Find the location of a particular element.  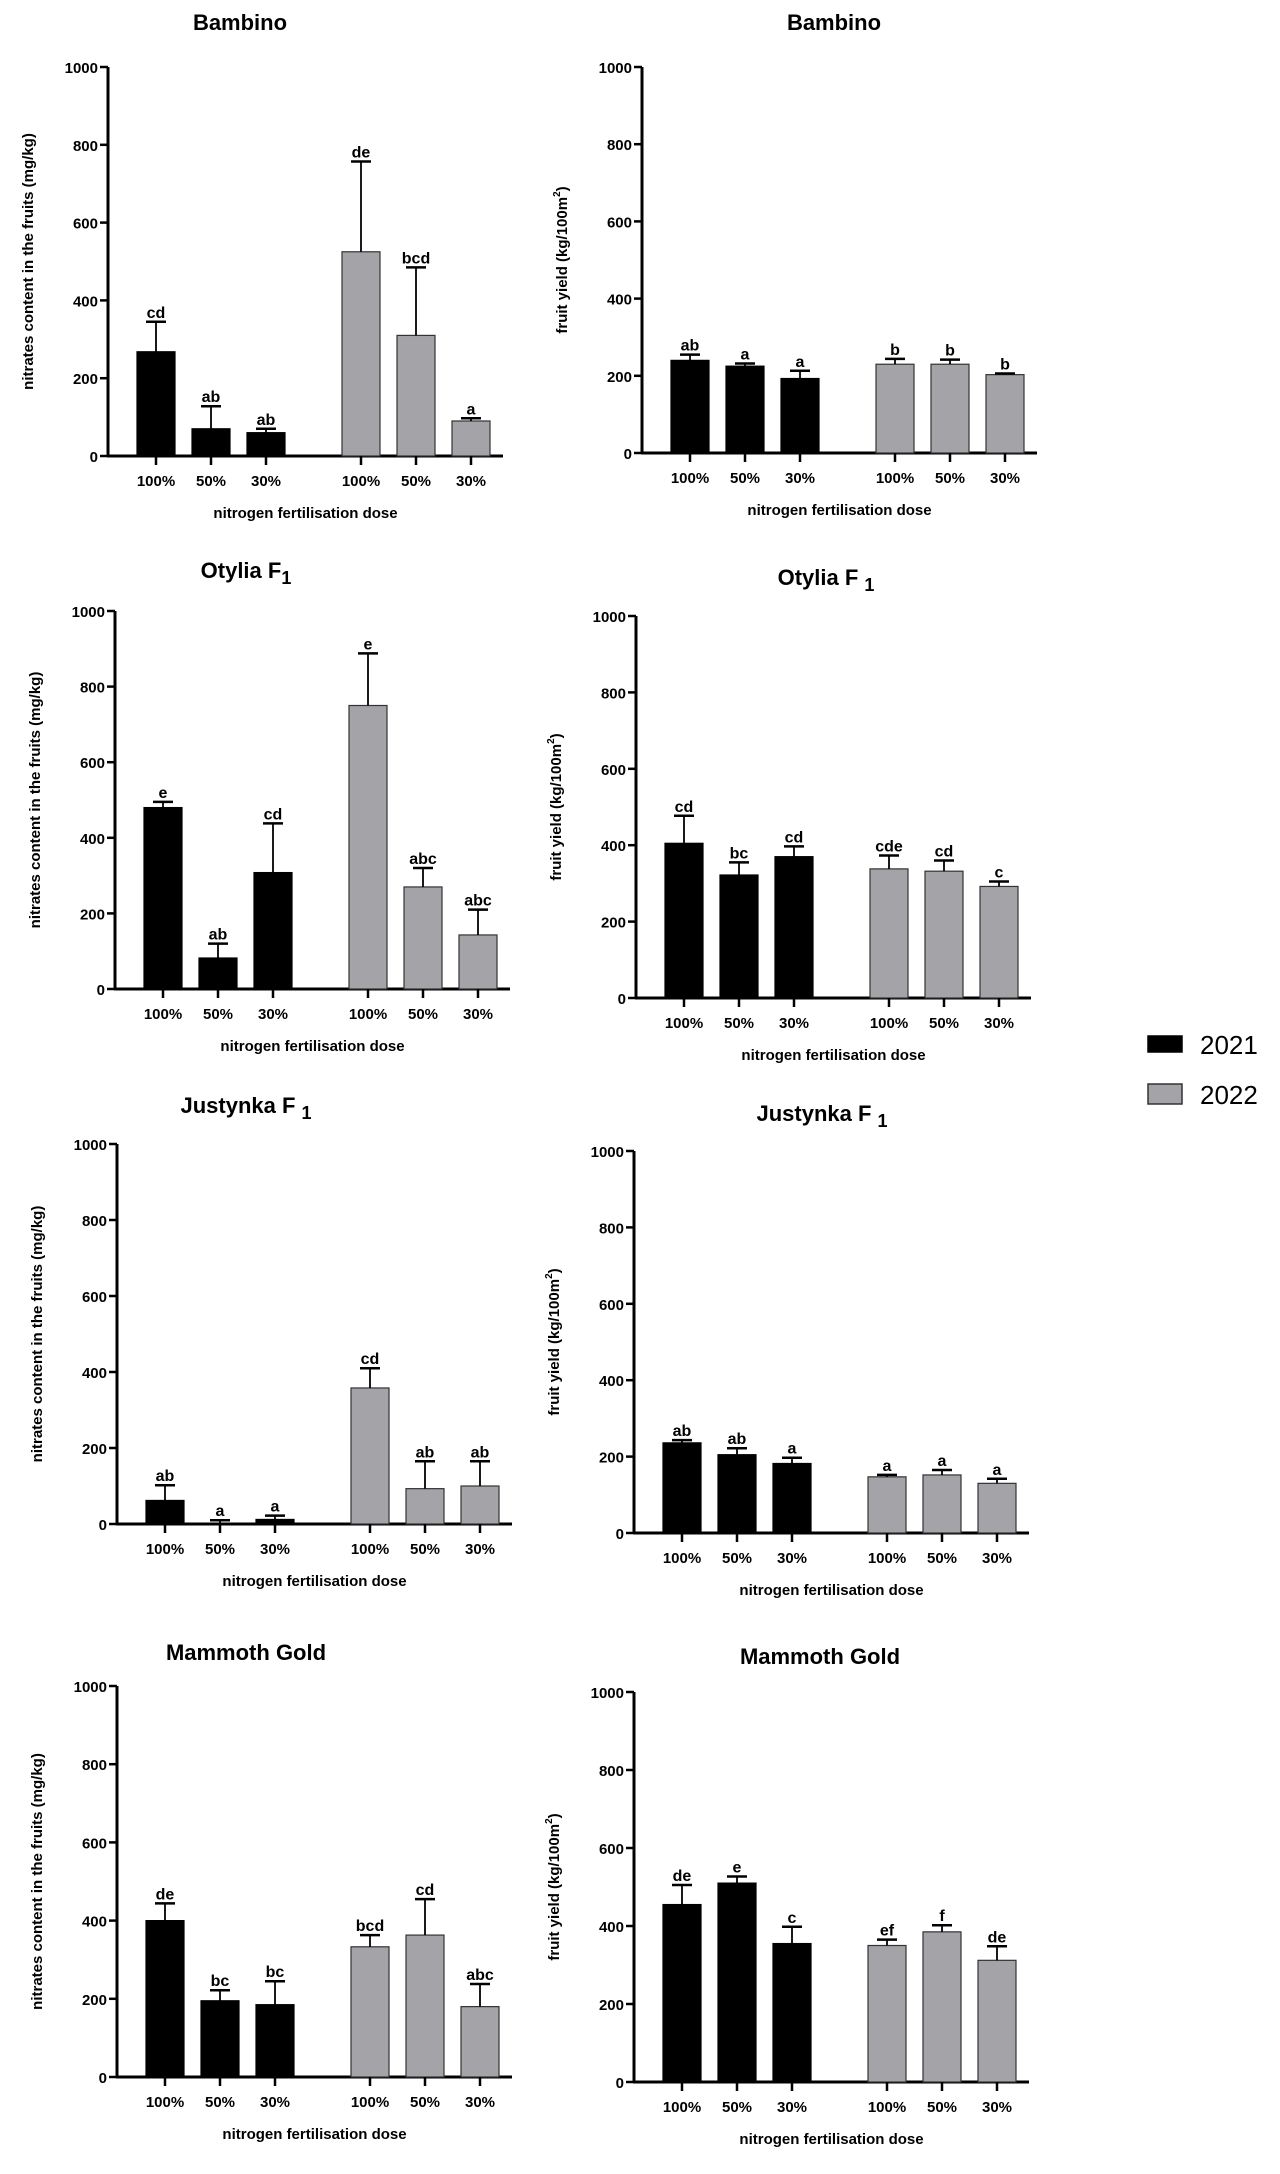

chart-title: Mammoth Gold is located at coordinates (246, 1652).